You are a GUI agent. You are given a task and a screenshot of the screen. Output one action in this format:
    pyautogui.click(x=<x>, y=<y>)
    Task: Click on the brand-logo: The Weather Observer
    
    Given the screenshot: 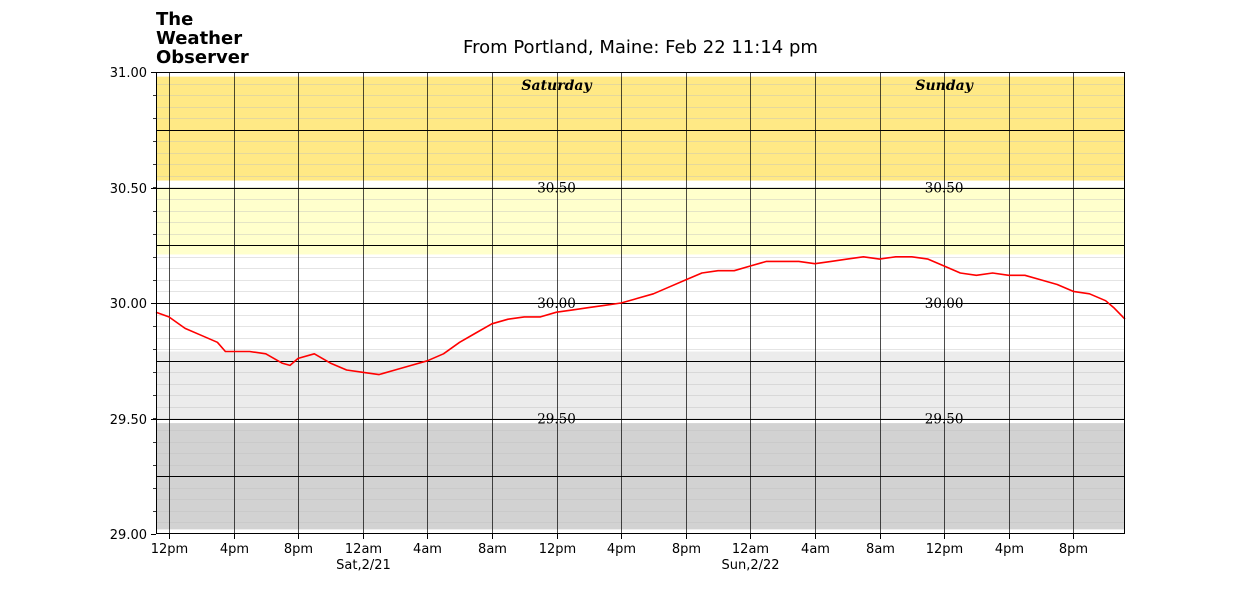 What is the action you would take?
    pyautogui.click(x=202, y=38)
    